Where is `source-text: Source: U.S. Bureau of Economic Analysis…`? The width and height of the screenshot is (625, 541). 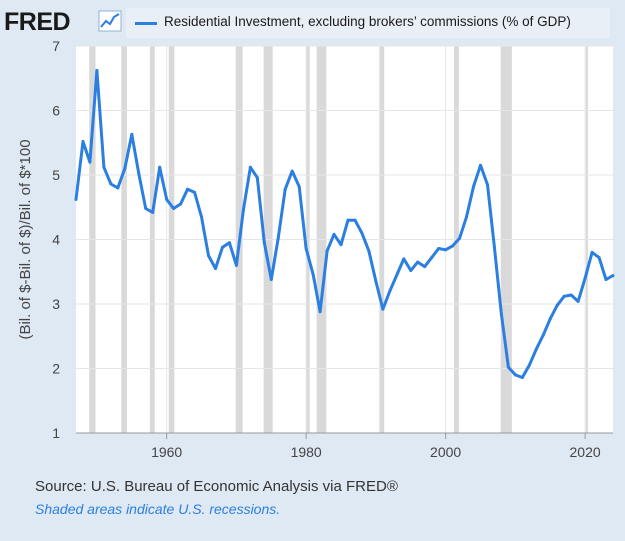
source-text: Source: U.S. Bureau of Economic Analysis… is located at coordinates (216, 486).